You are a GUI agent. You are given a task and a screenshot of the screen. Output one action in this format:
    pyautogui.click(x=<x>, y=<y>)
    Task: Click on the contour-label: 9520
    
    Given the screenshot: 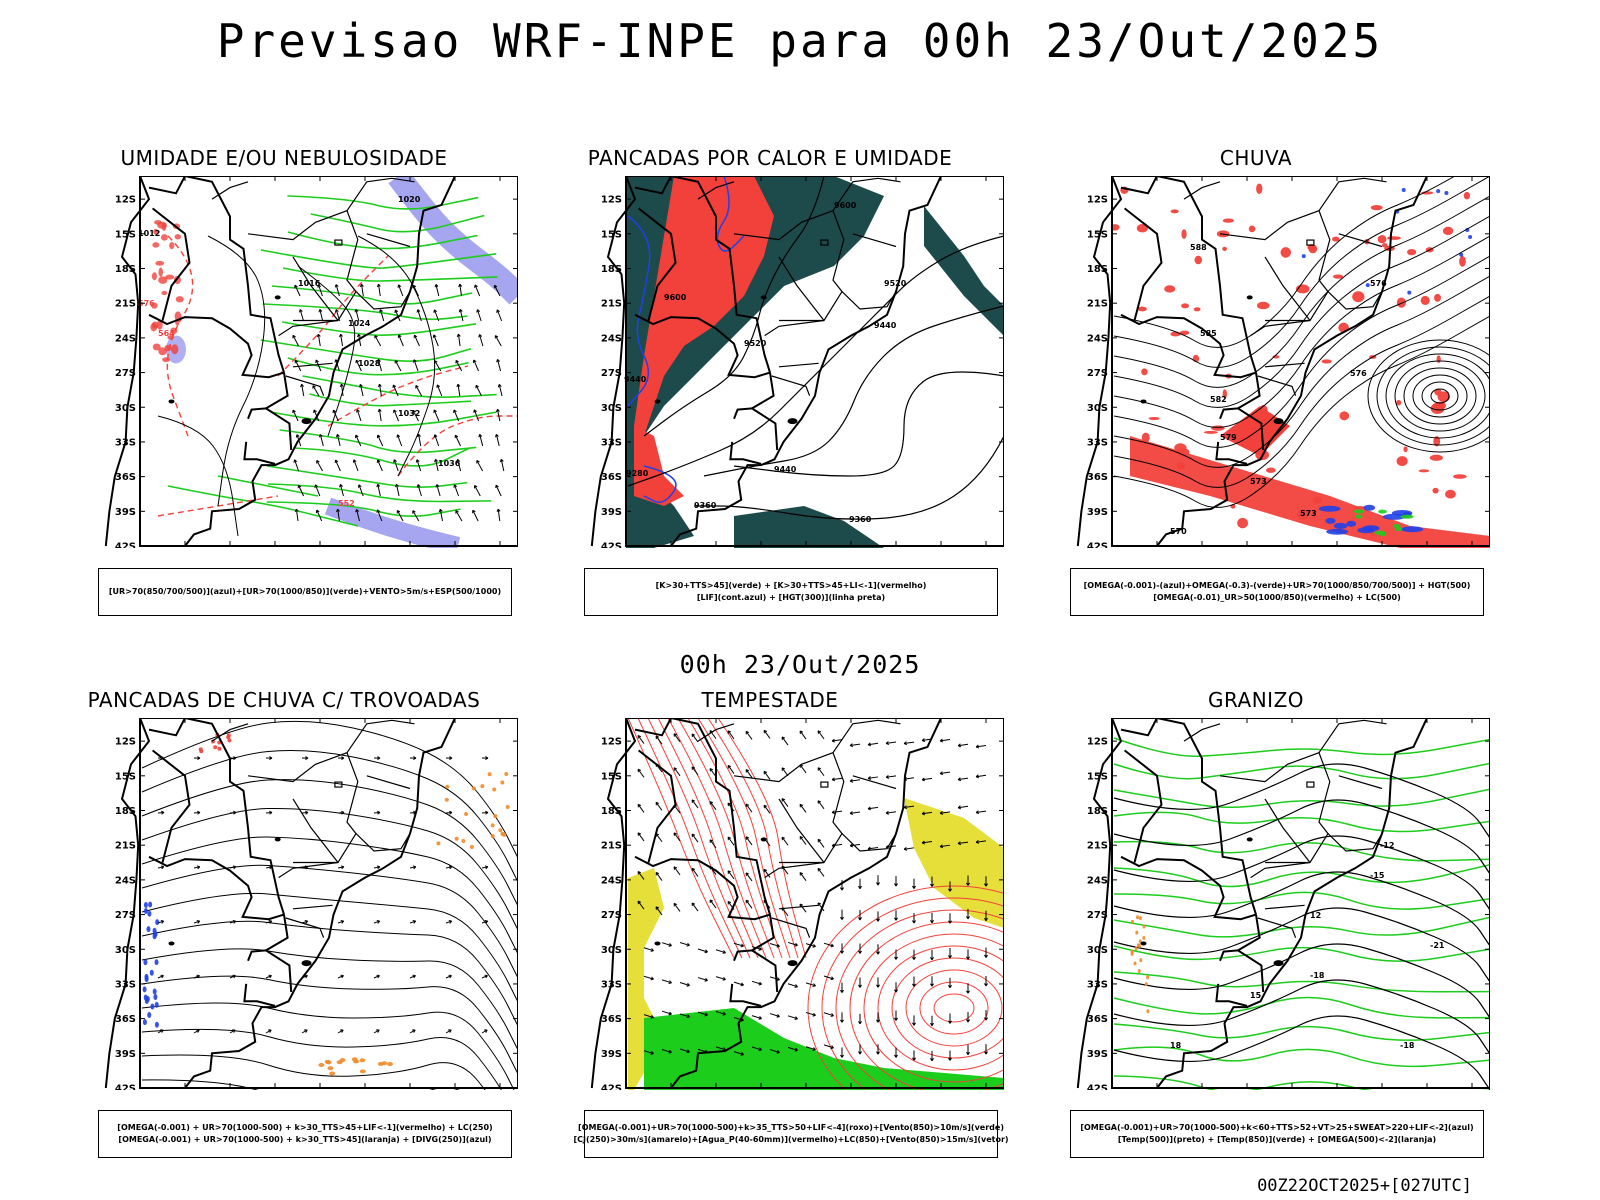 What is the action you would take?
    pyautogui.click(x=755, y=343)
    